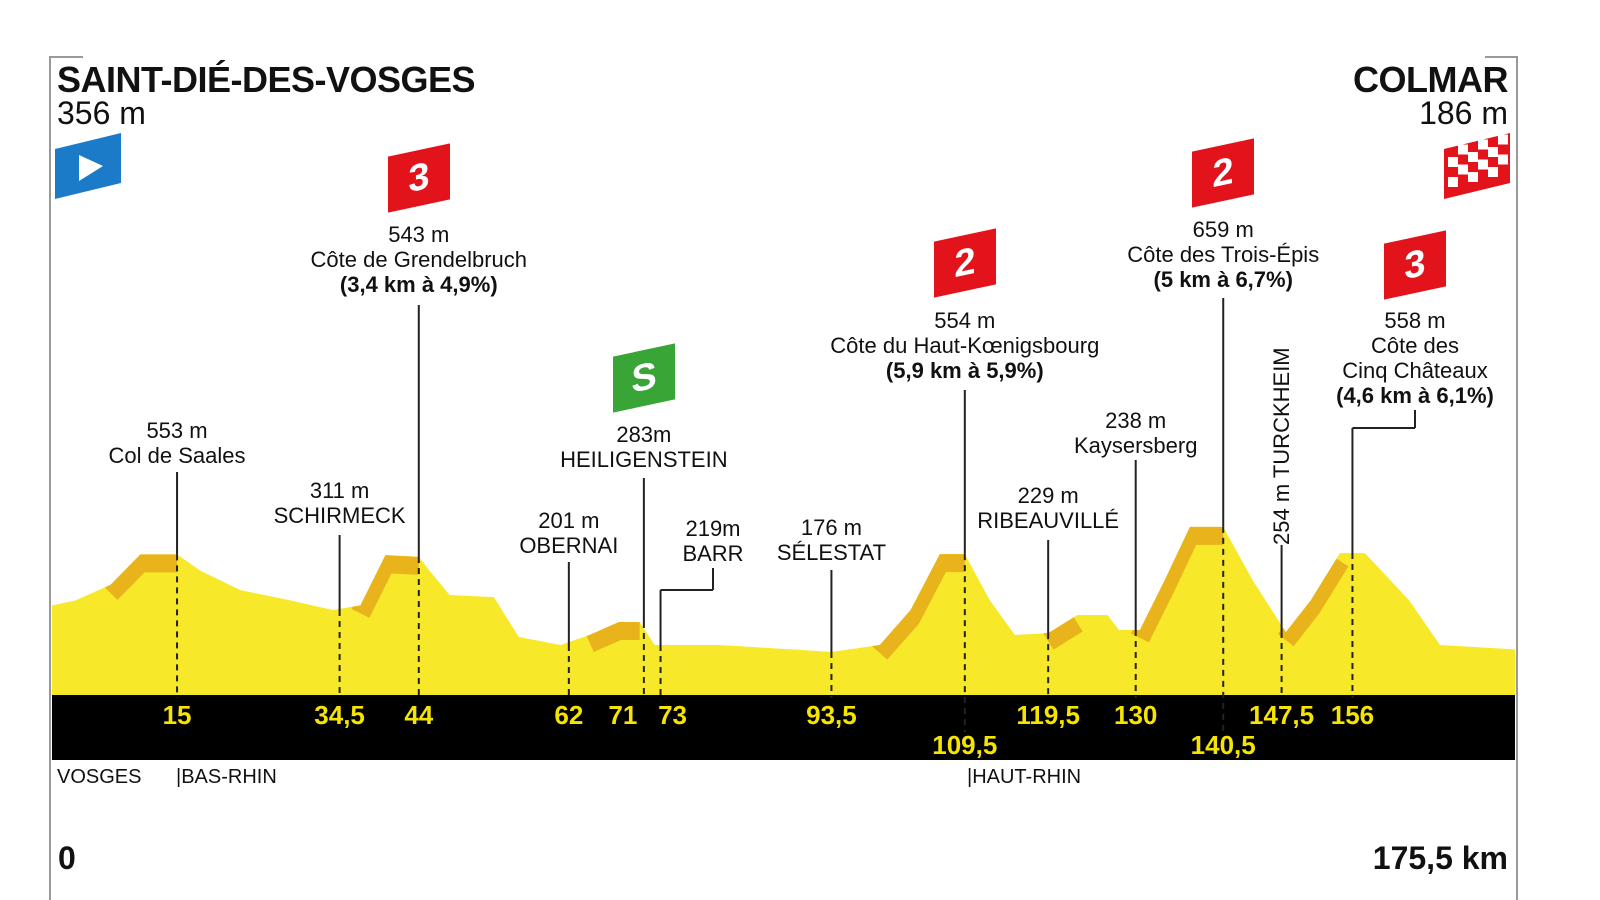  I want to click on waypoint-name: Kaysersberg, so click(1135, 445).